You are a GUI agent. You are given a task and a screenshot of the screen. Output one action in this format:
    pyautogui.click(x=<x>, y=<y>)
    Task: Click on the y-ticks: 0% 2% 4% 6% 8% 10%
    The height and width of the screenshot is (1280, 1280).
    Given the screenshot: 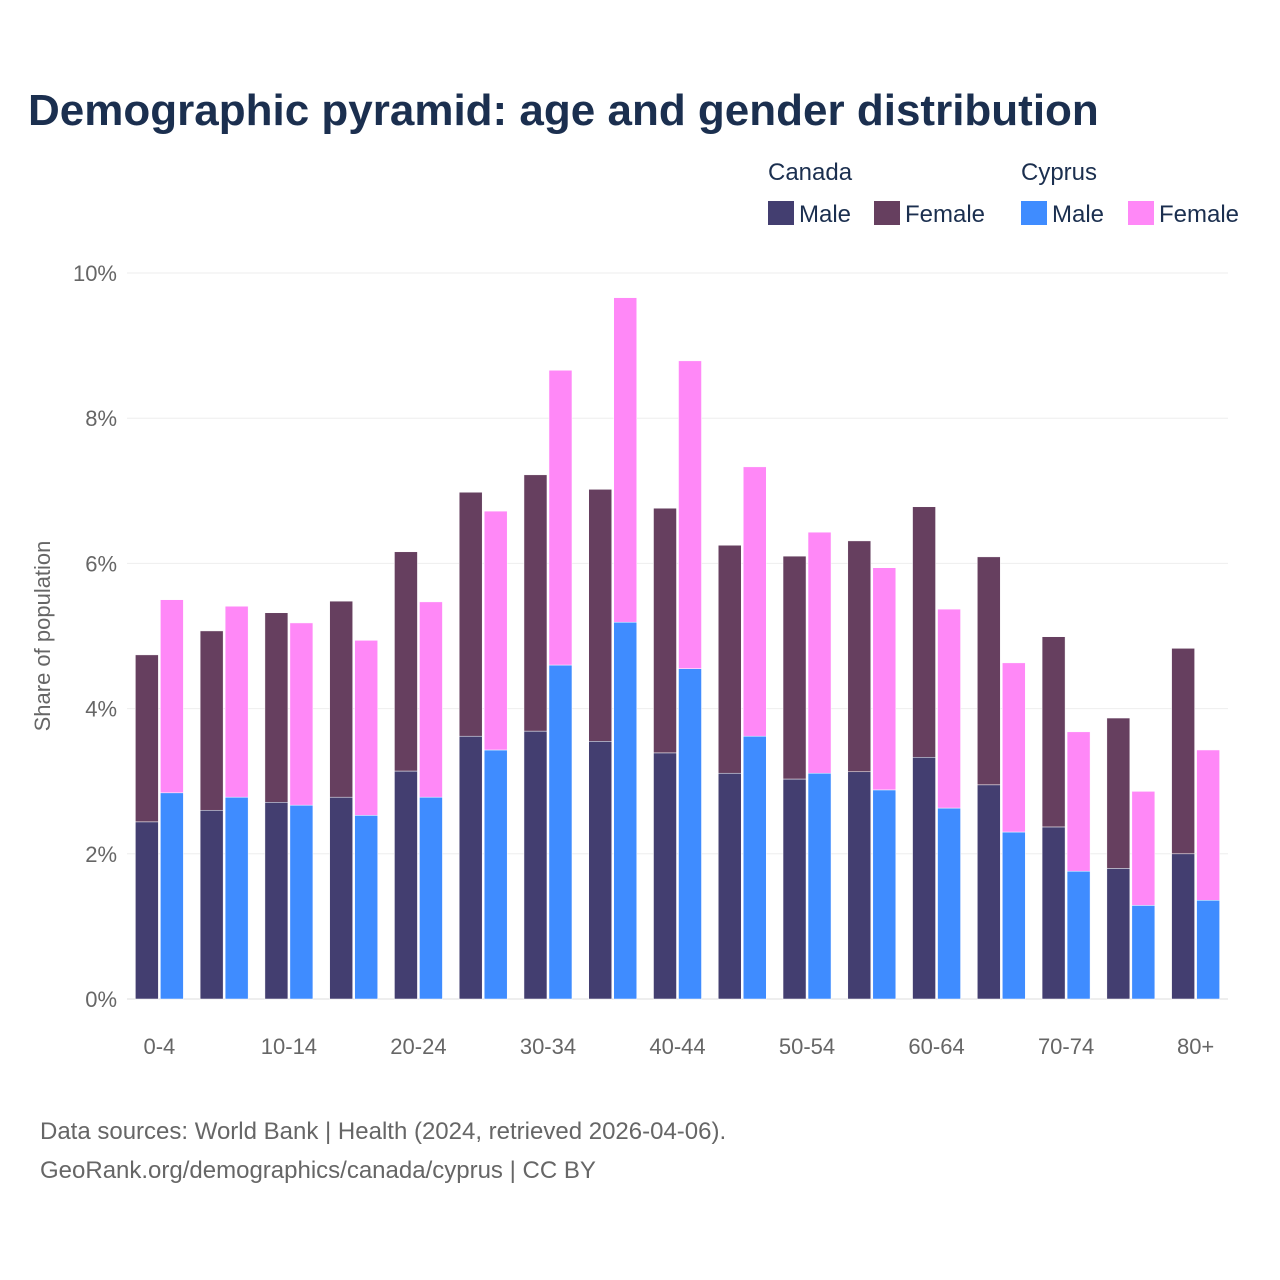 What is the action you would take?
    pyautogui.click(x=95, y=636)
    